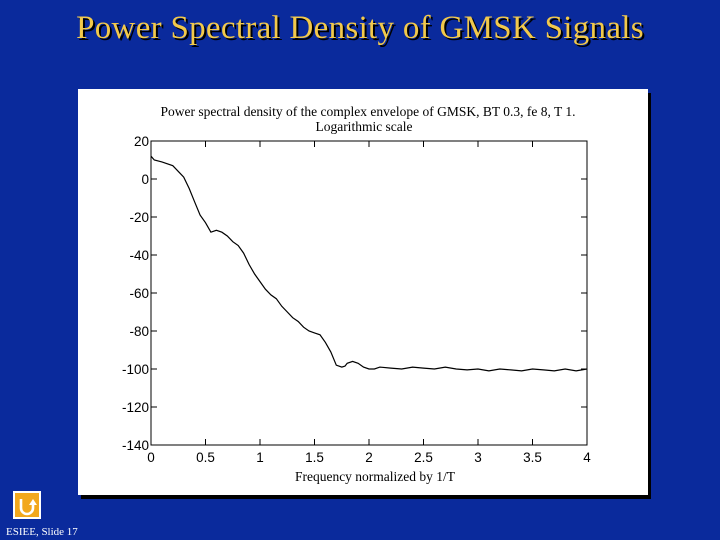 Image resolution: width=720 pixels, height=540 pixels. What do you see at coordinates (139, 217) in the screenshot?
I see `y-tick-label: -20` at bounding box center [139, 217].